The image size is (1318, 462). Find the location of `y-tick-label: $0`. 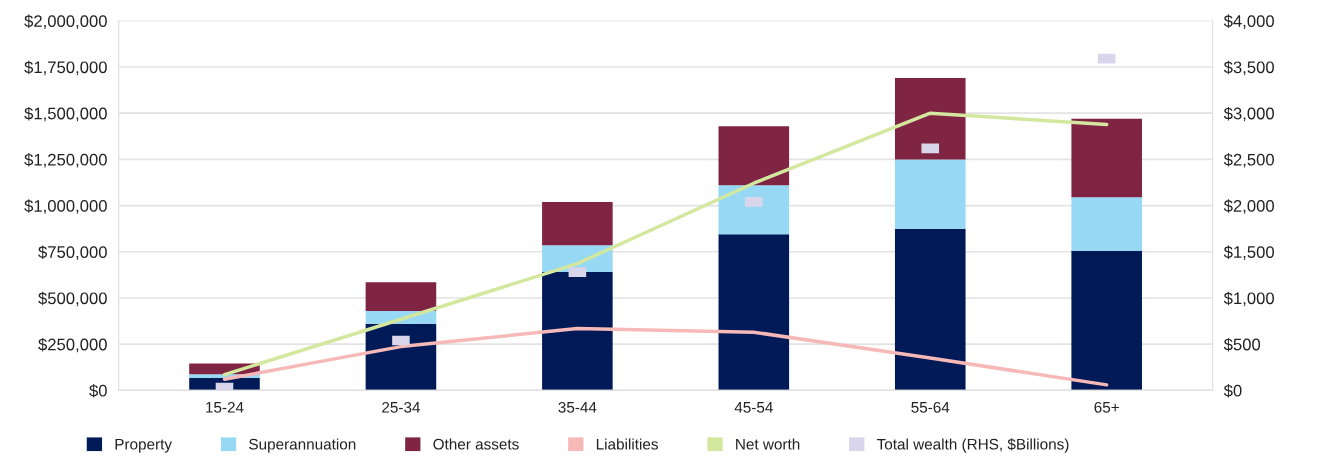

y-tick-label: $0 is located at coordinates (98, 391).